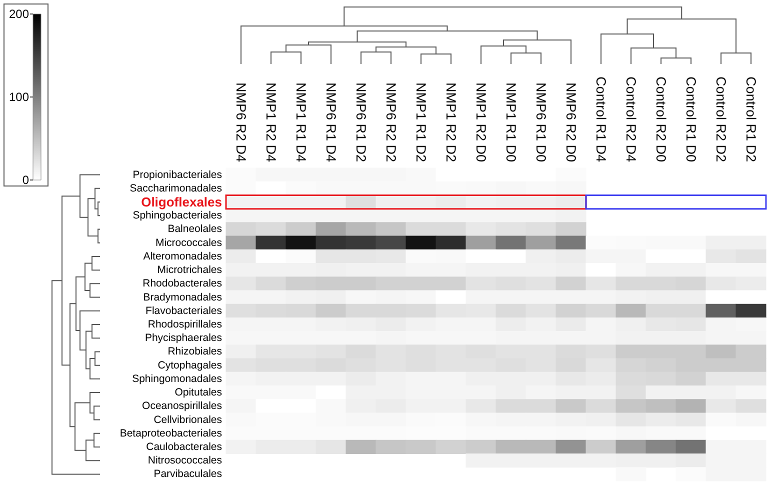 This screenshot has width=767, height=486. I want to click on x-tick-label: NMP1 R1 D4, so click(301, 122).